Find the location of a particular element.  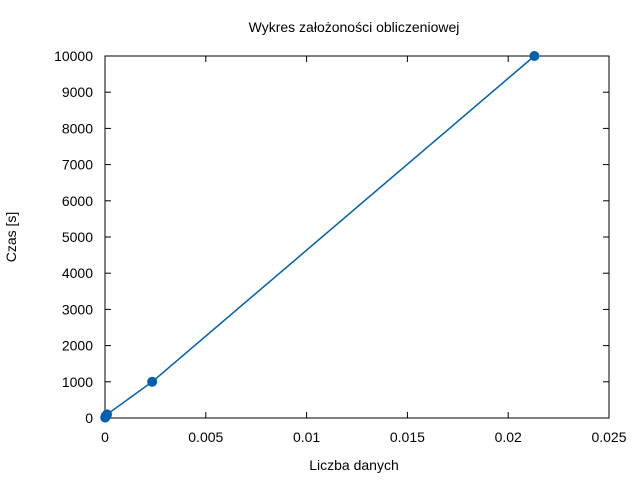

y-tick-label: 5000 is located at coordinates (77, 237).